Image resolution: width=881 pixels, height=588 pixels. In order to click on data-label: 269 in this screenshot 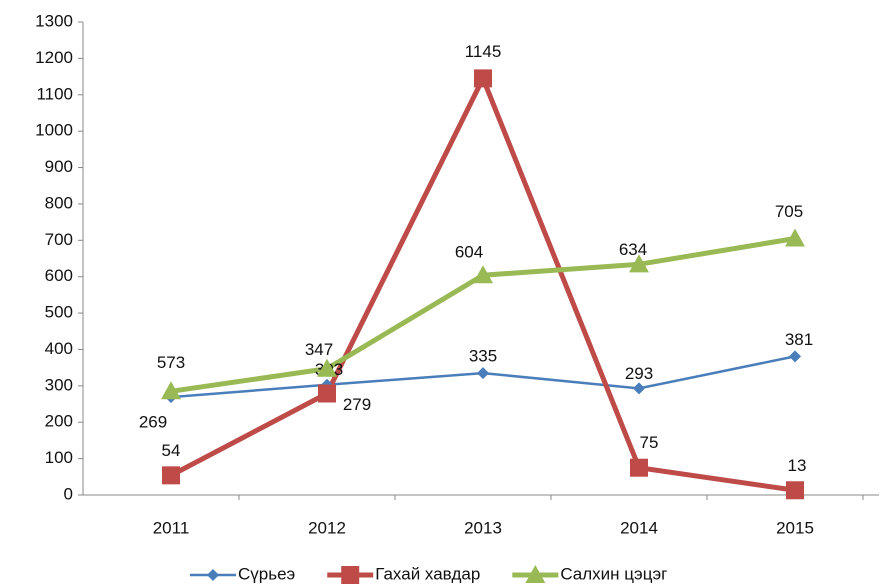, I will do `click(153, 422)`.